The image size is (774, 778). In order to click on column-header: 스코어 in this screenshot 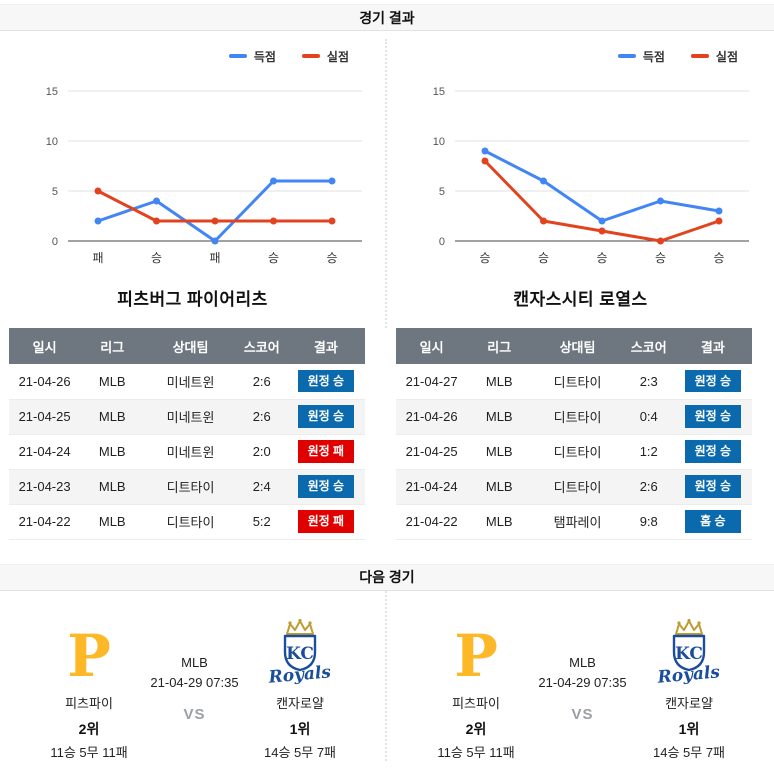, I will do `click(261, 346)`.